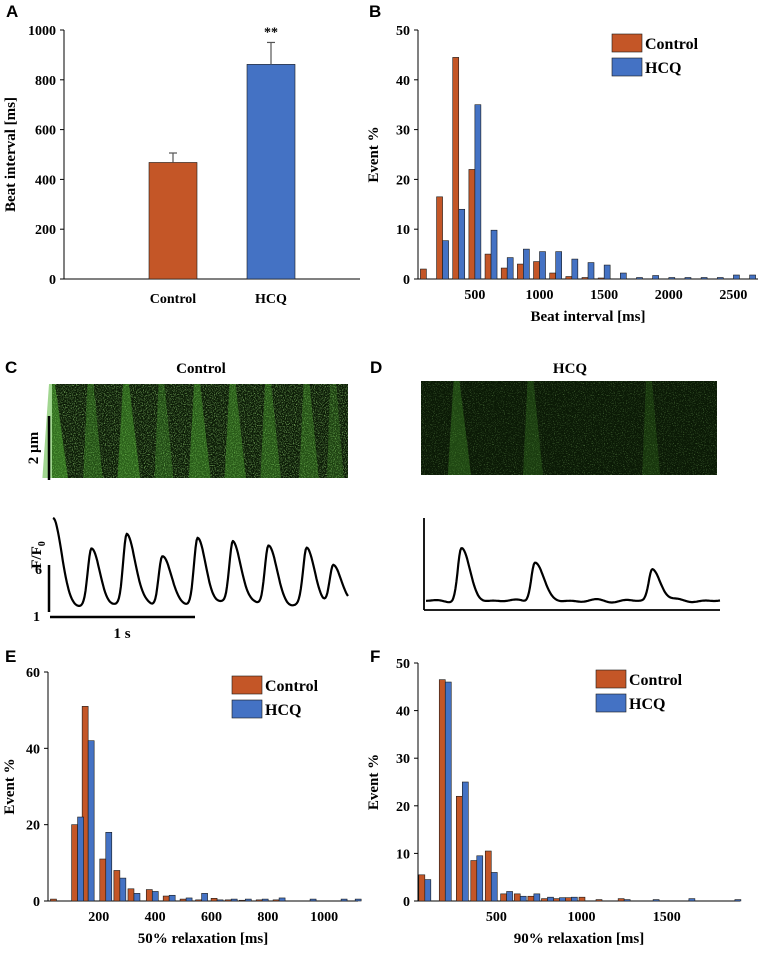 The image size is (761, 953). What do you see at coordinates (375, 656) in the screenshot?
I see `panel-letter-f: F` at bounding box center [375, 656].